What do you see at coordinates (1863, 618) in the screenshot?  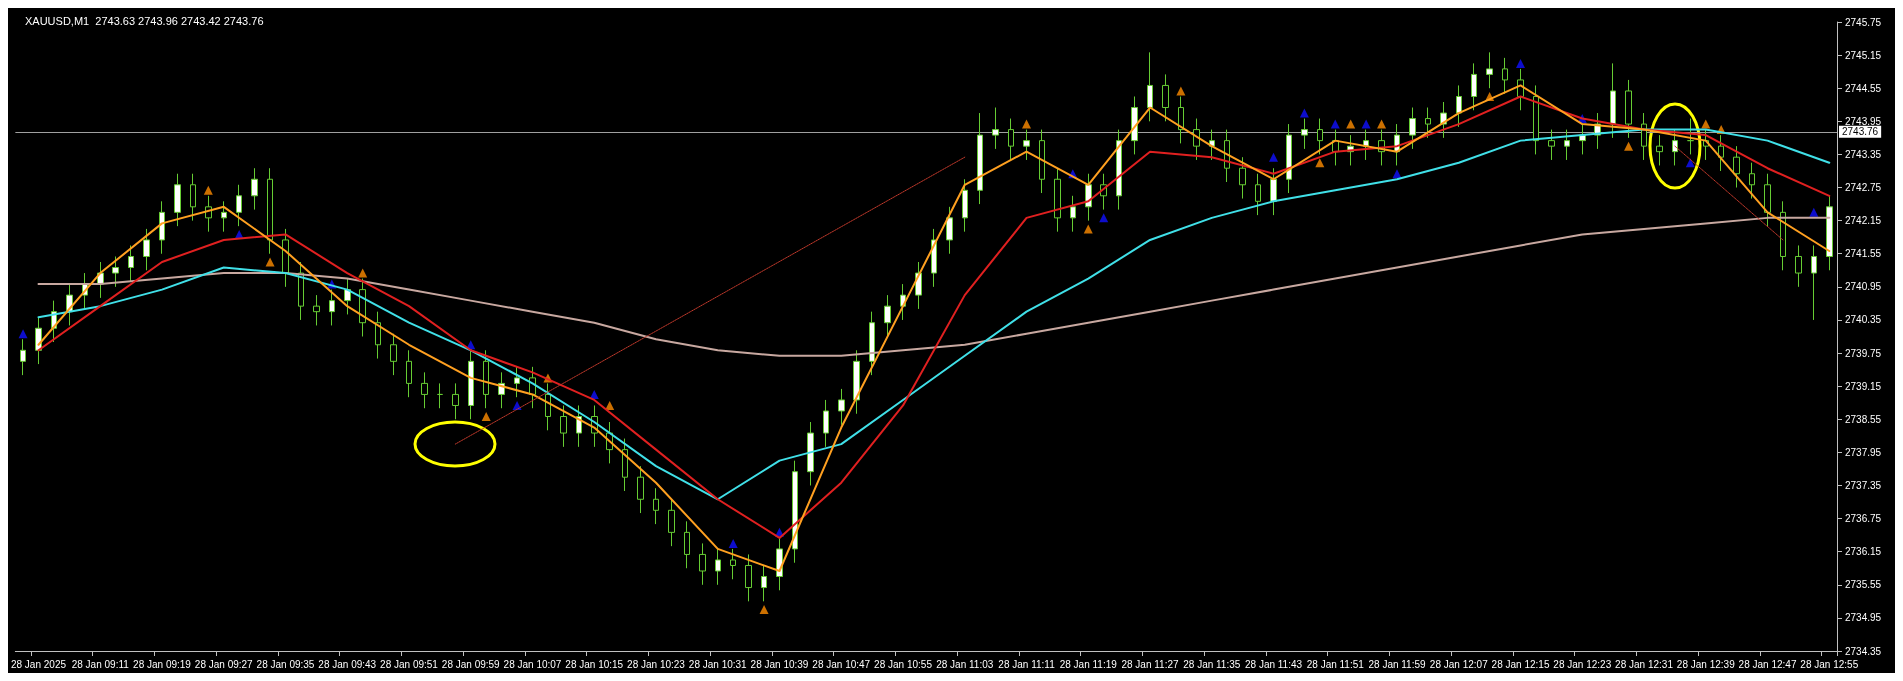 I see `y-tick-label: 2734.95` at bounding box center [1863, 618].